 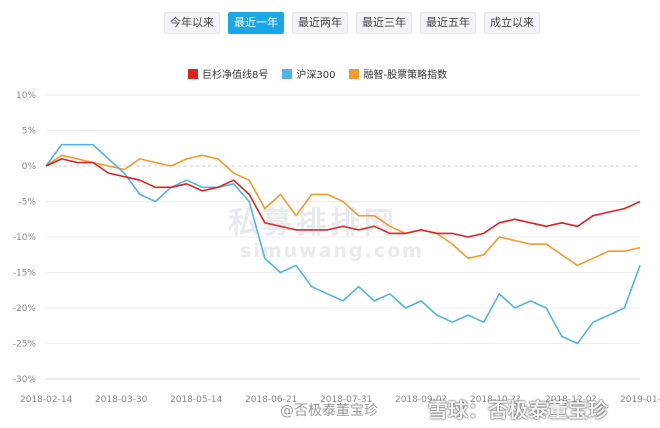 What do you see at coordinates (25, 380) in the screenshot?
I see `y-tick-label: -30%` at bounding box center [25, 380].